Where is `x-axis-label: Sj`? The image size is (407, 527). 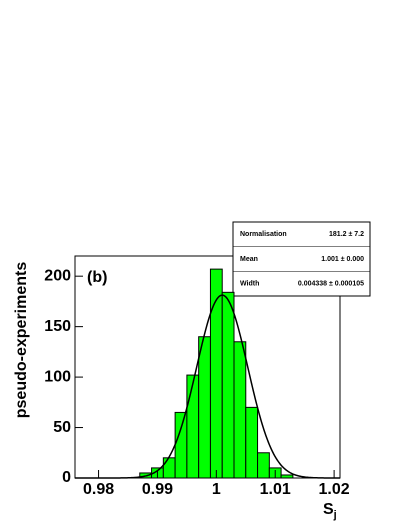
x-axis-label: Sj is located at coordinates (330, 511).